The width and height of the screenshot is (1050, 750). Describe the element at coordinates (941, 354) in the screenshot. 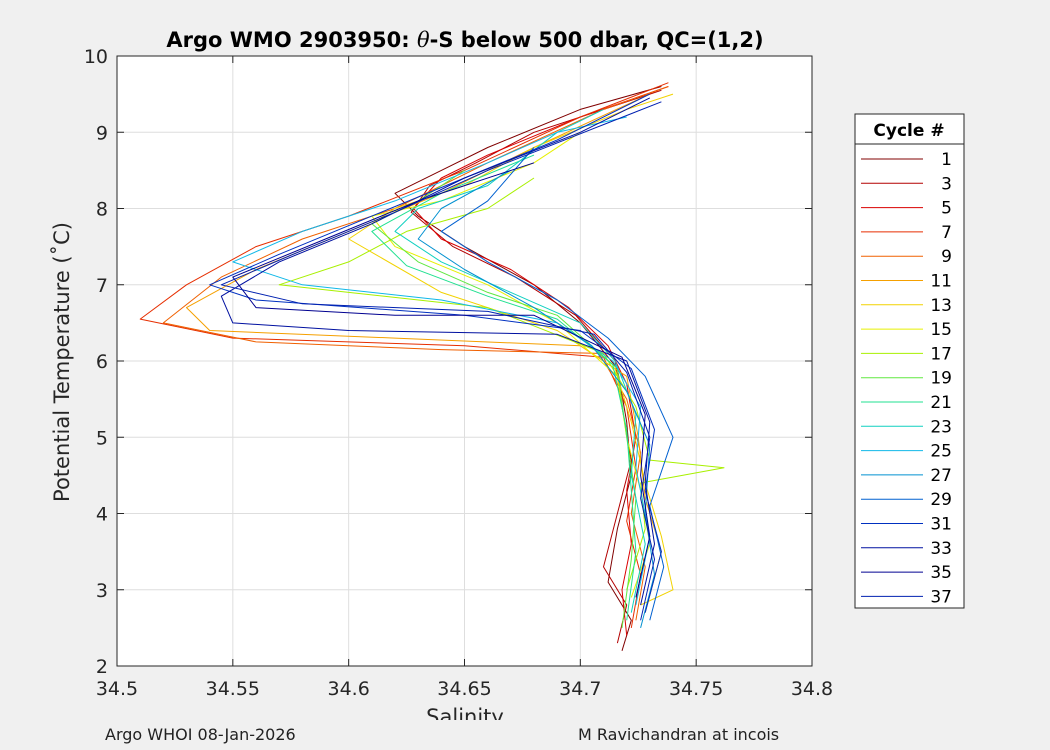

I see `legend-label-cycle-17: 17` at that location.